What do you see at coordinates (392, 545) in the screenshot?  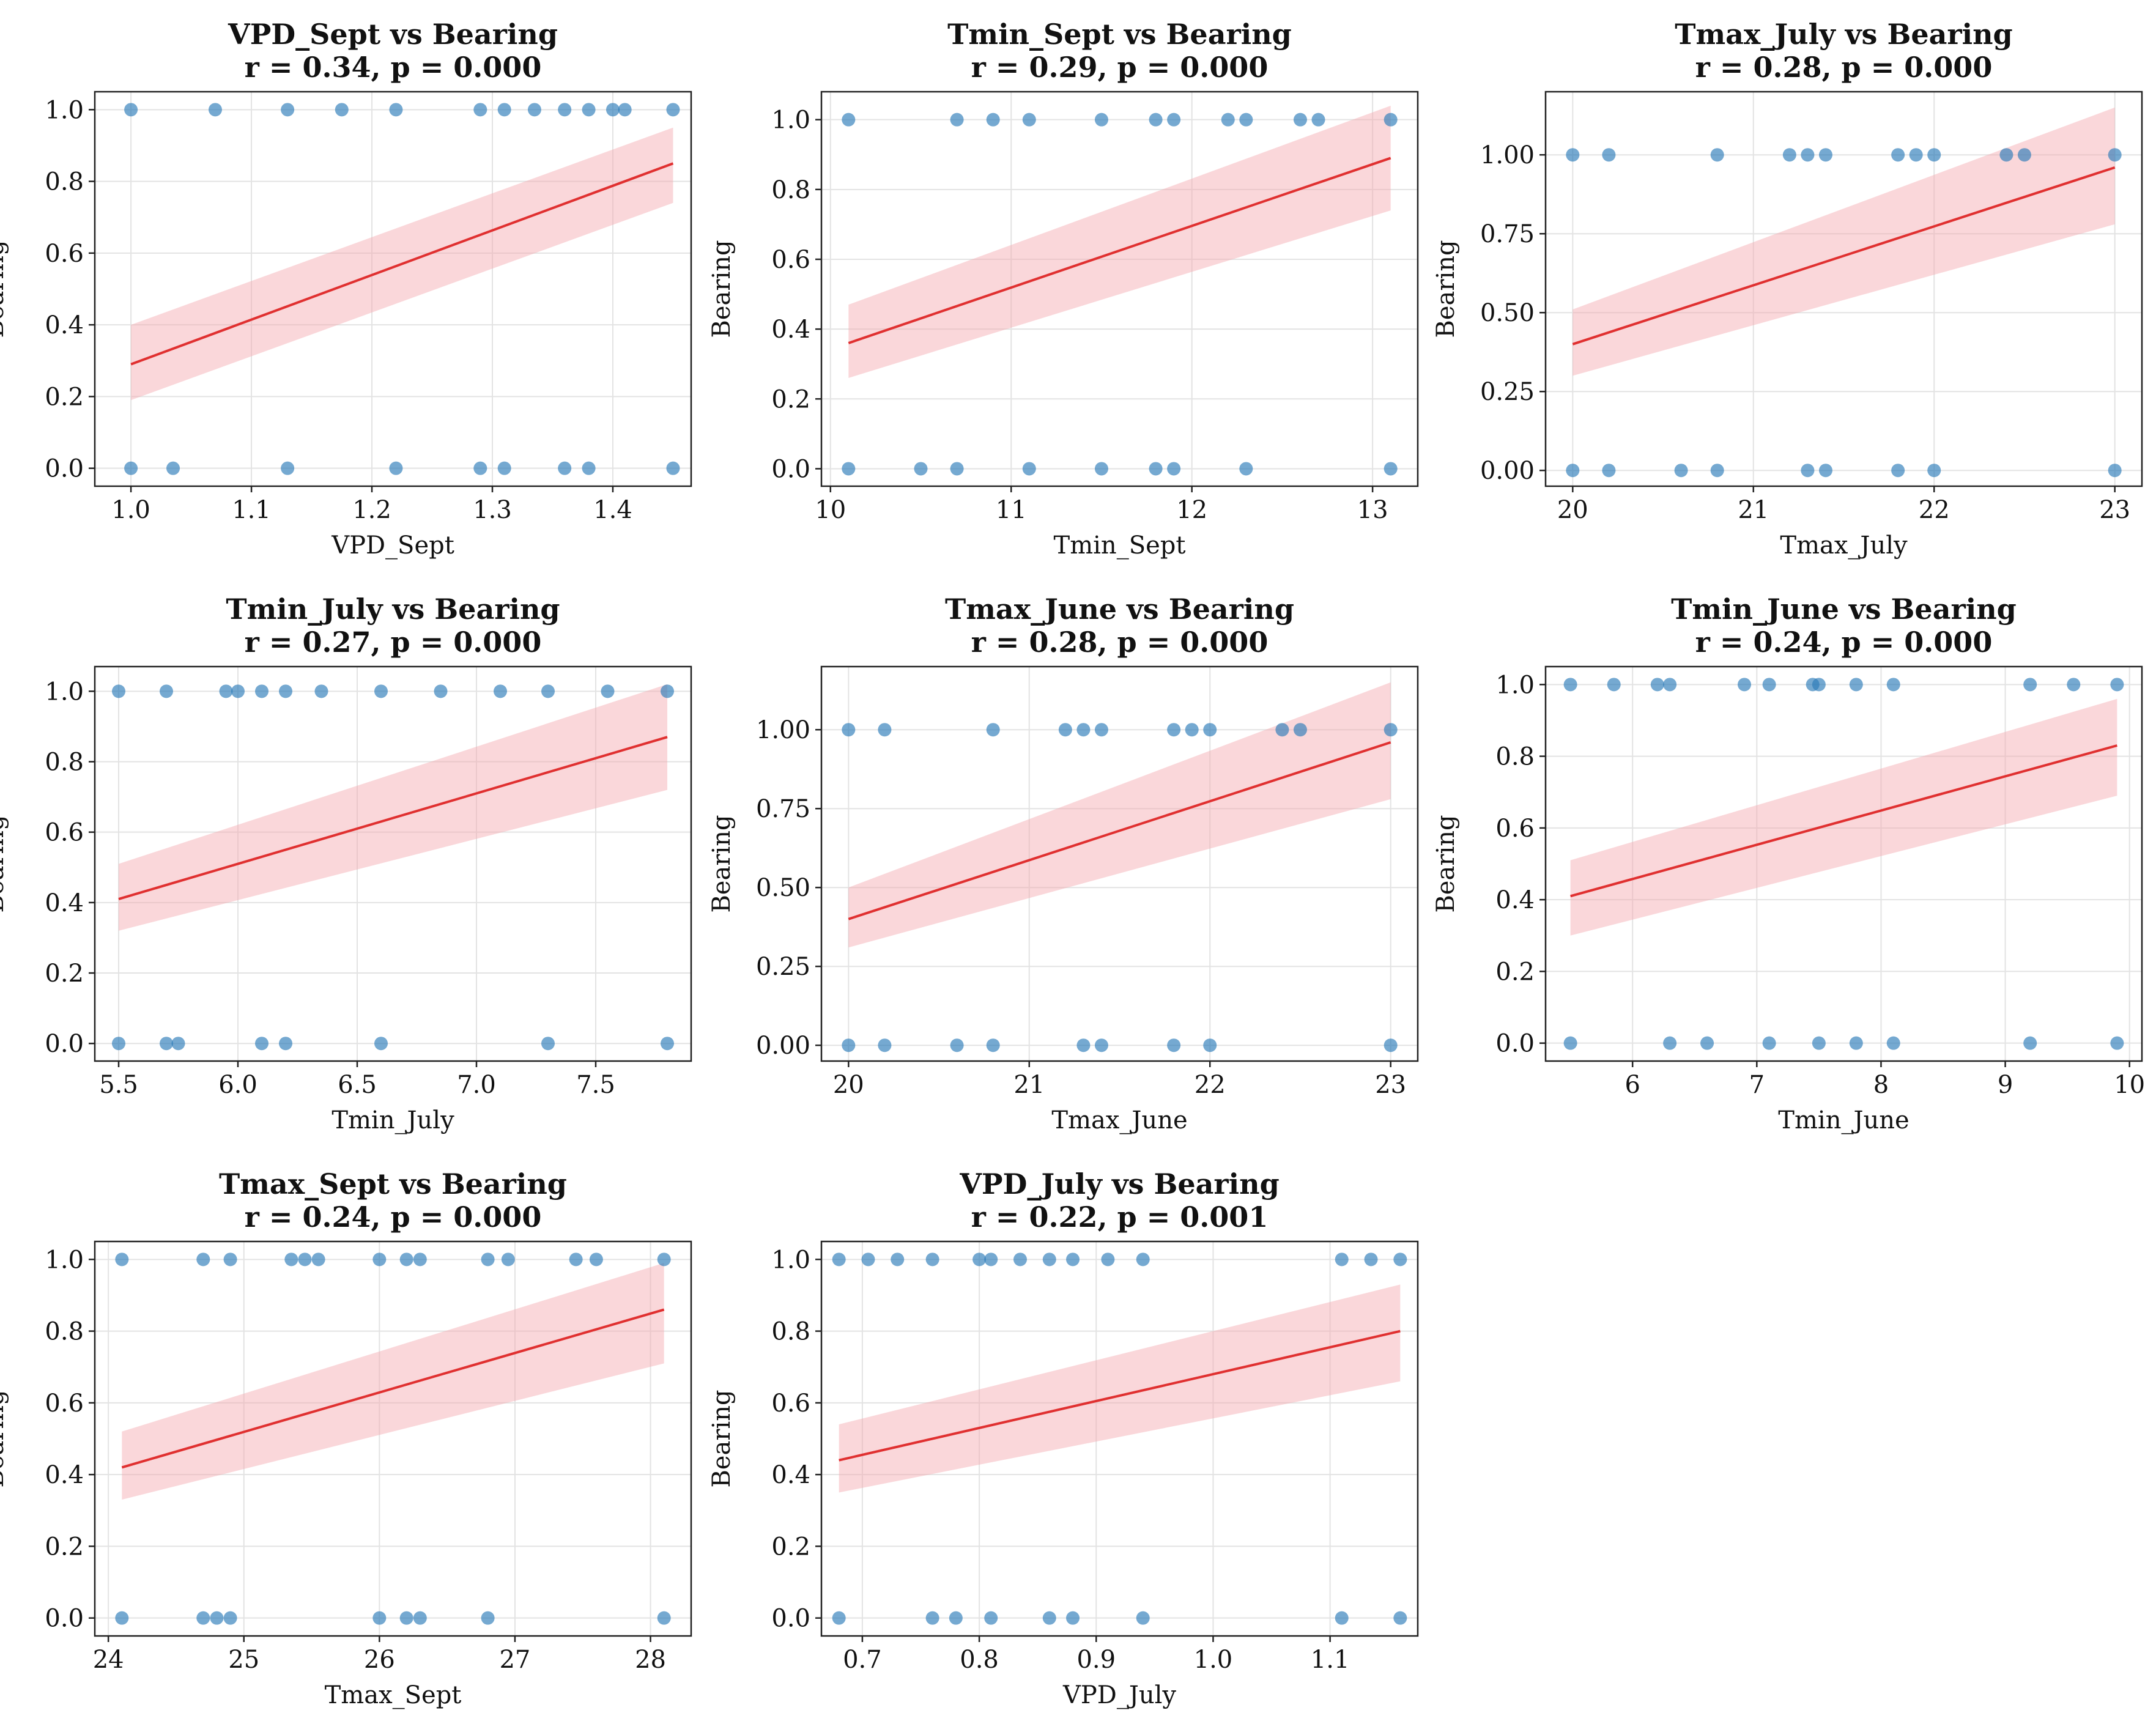 I see `x-axis-label: VPD_Sept` at bounding box center [392, 545].